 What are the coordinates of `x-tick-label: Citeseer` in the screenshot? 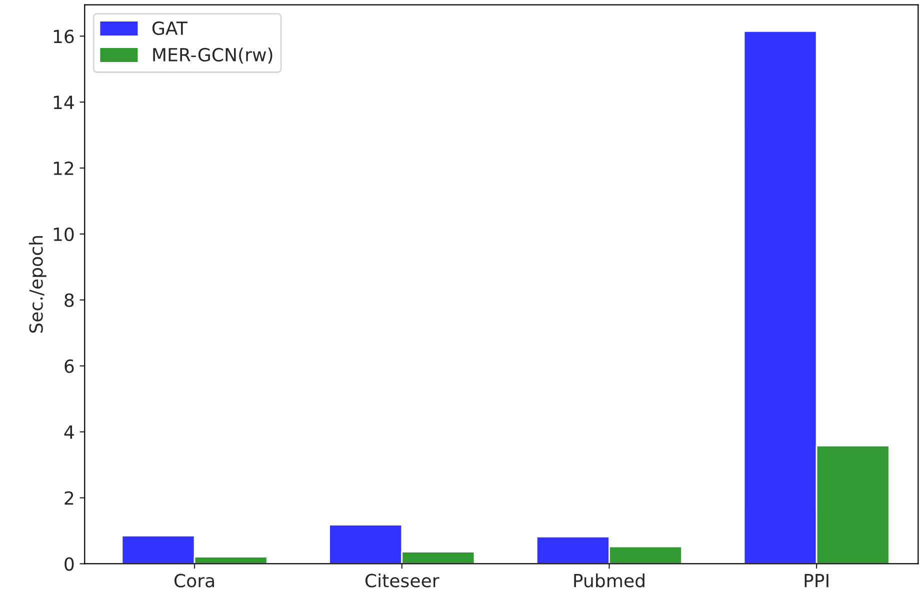 It's located at (402, 580).